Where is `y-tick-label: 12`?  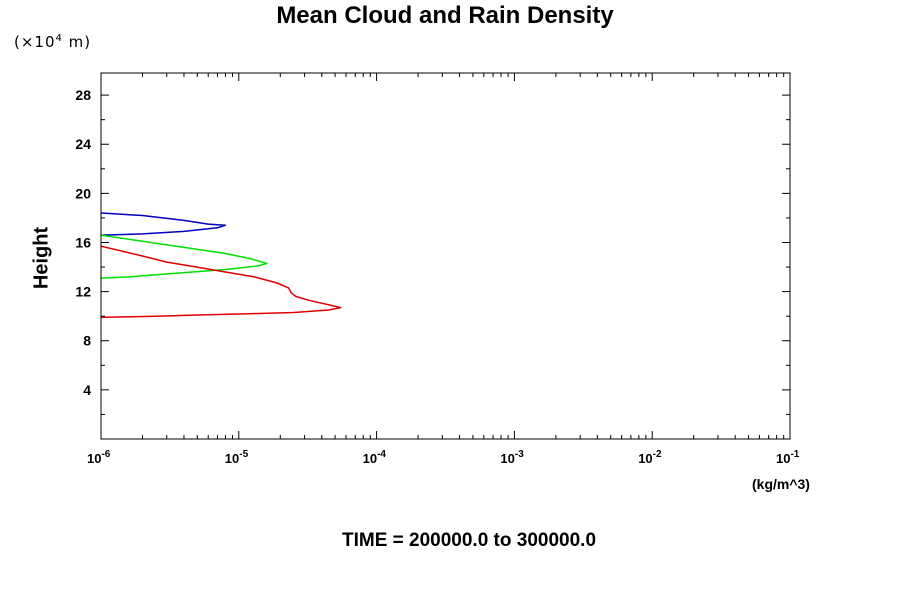 y-tick-label: 12 is located at coordinates (83, 292).